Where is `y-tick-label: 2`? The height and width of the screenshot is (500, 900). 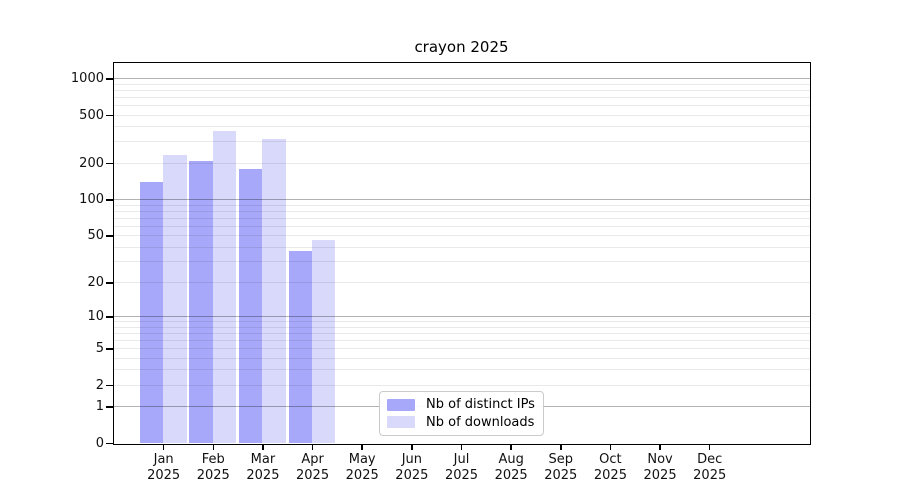
y-tick-label: 2 is located at coordinates (99, 385).